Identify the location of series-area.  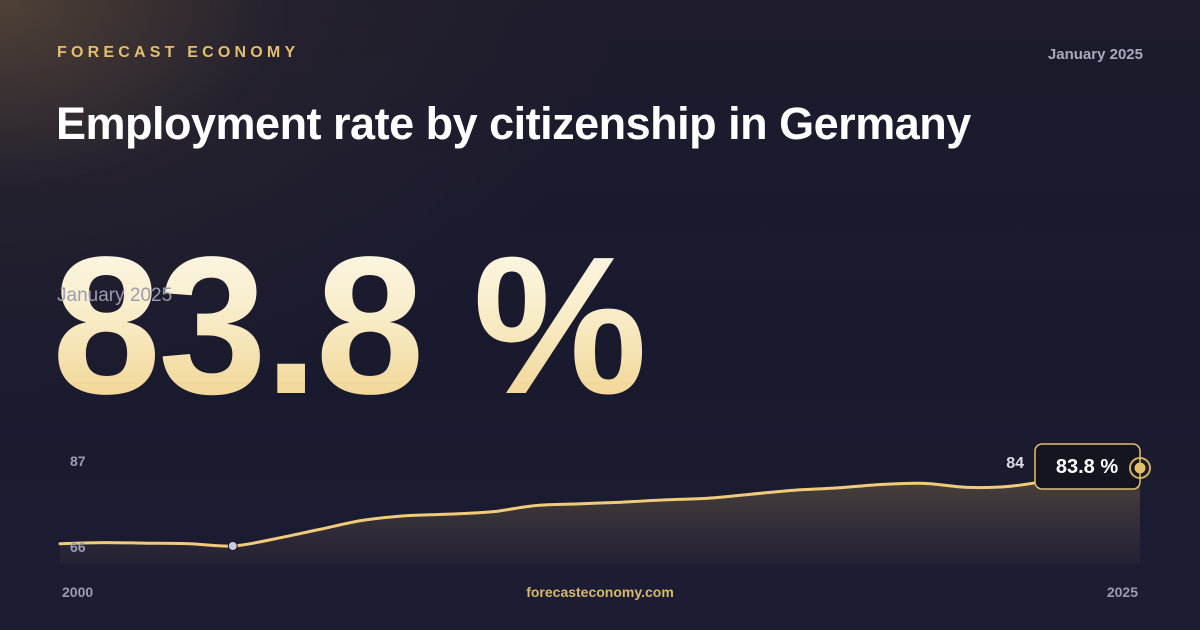
(600, 516).